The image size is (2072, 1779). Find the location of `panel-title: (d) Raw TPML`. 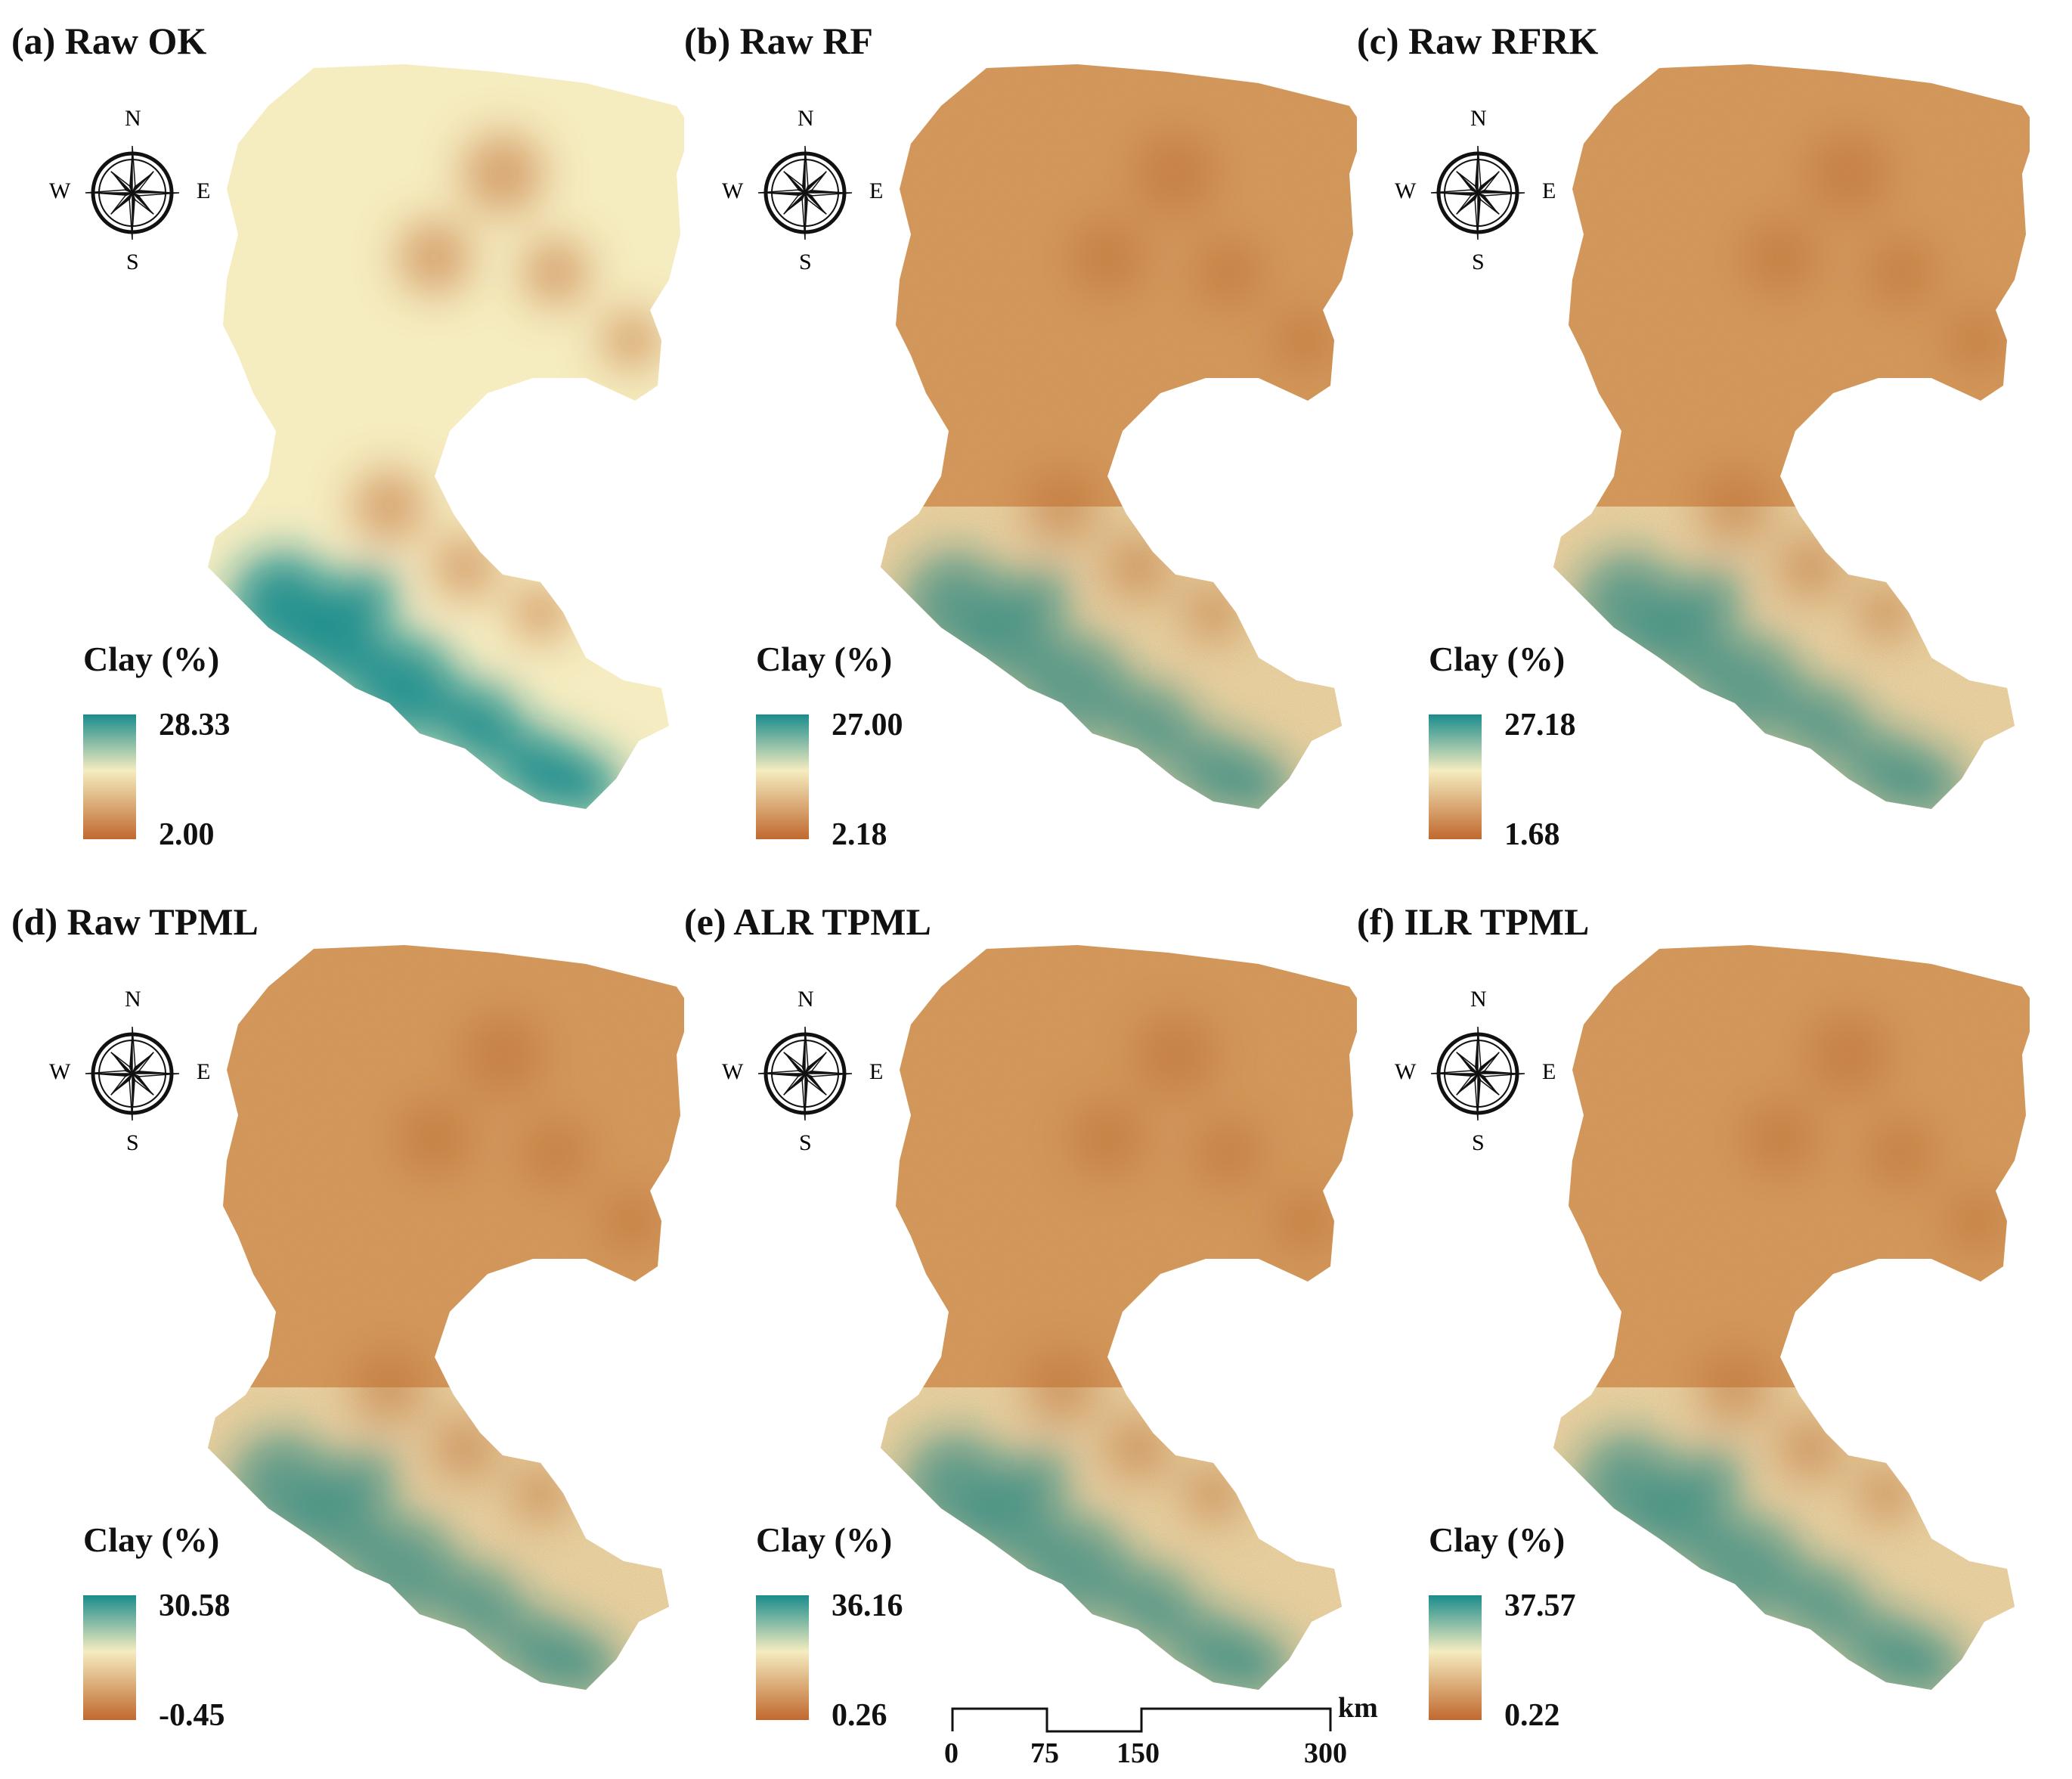

panel-title: (d) Raw TPML is located at coordinates (135, 921).